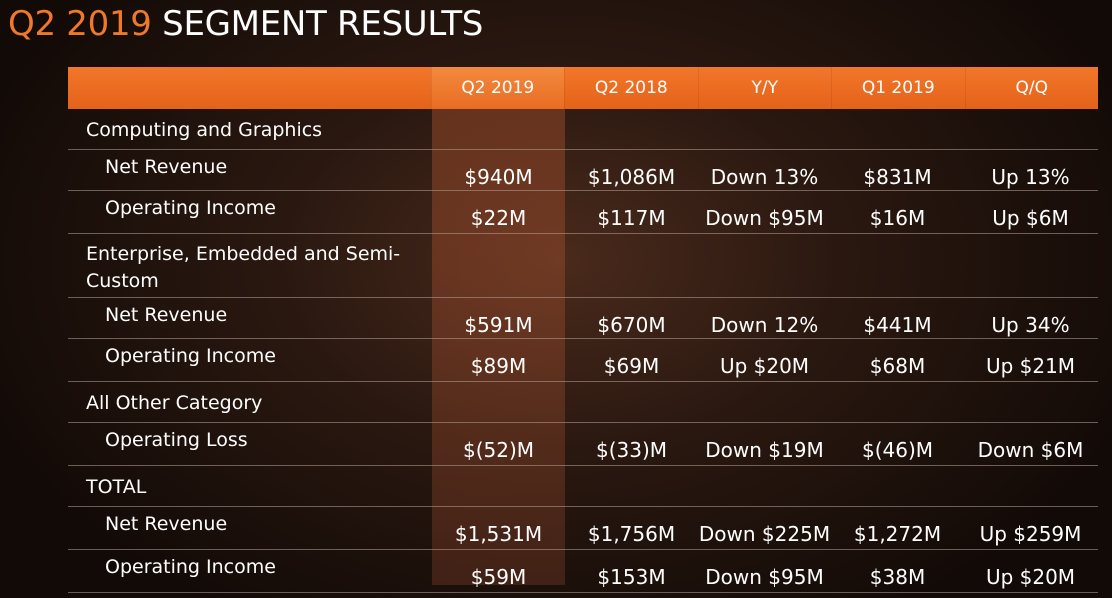  I want to click on cell-q1-2019: $(46)M, so click(897, 450).